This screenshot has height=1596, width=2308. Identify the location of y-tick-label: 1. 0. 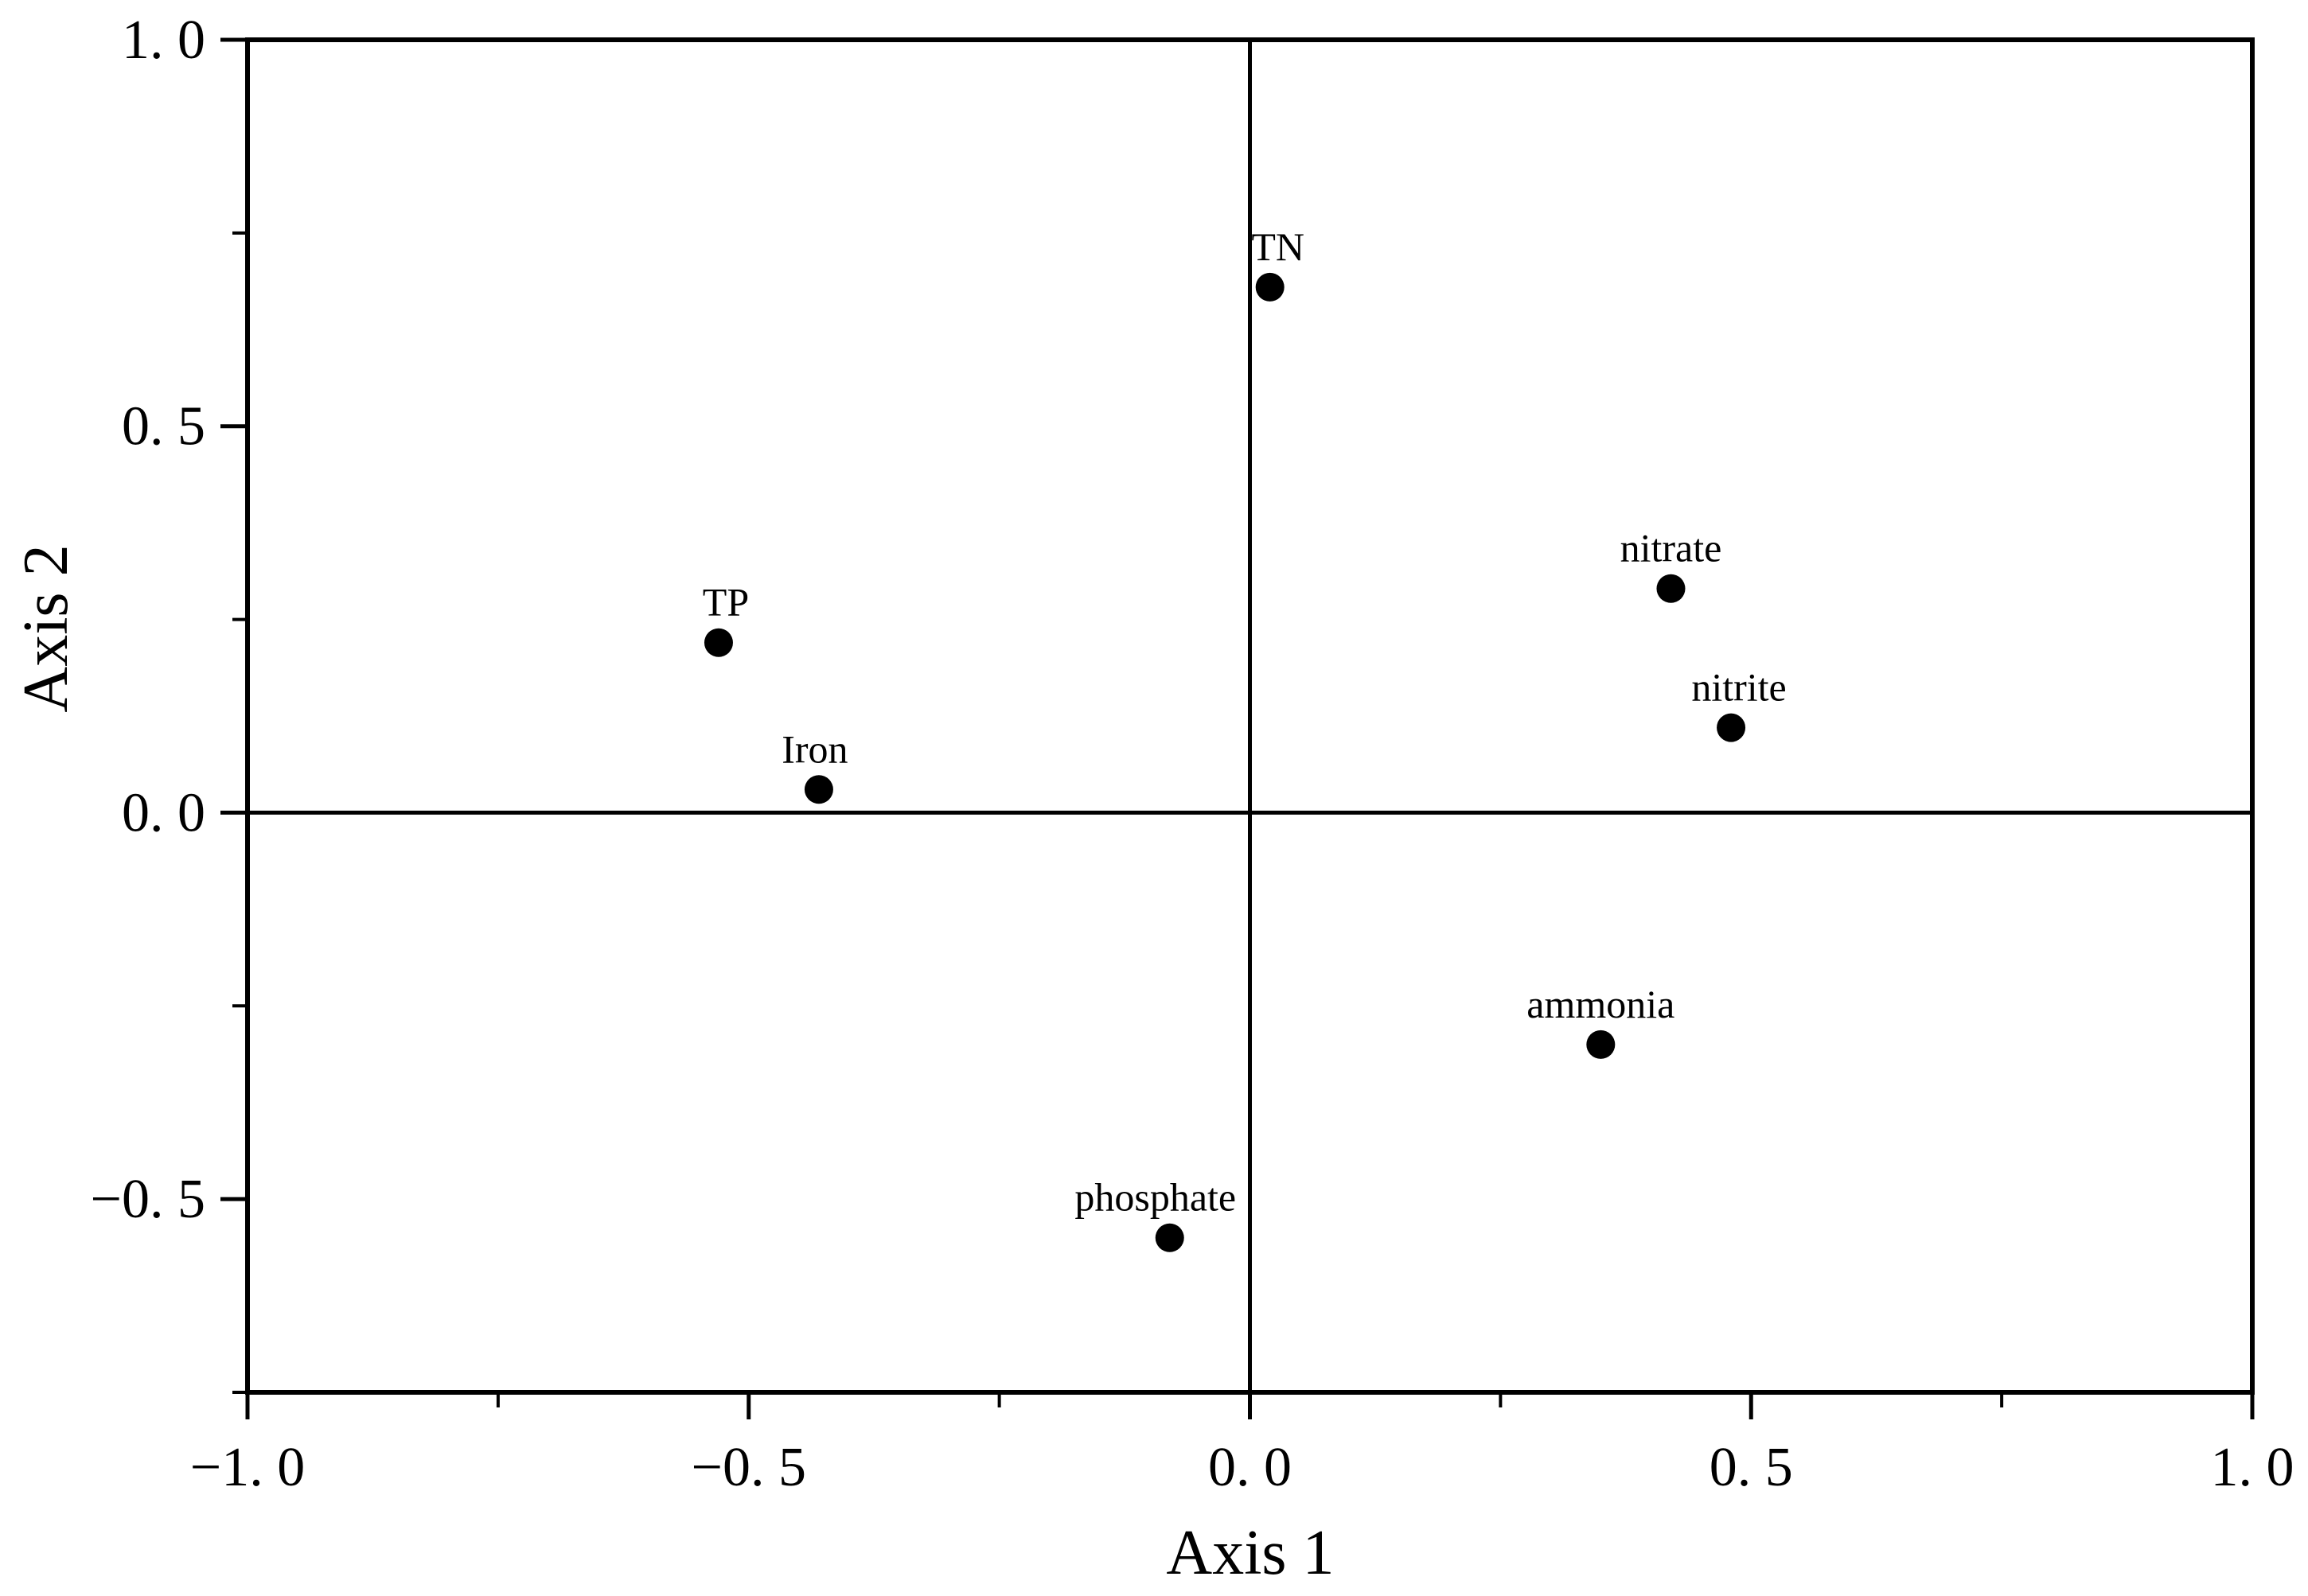
(163, 40).